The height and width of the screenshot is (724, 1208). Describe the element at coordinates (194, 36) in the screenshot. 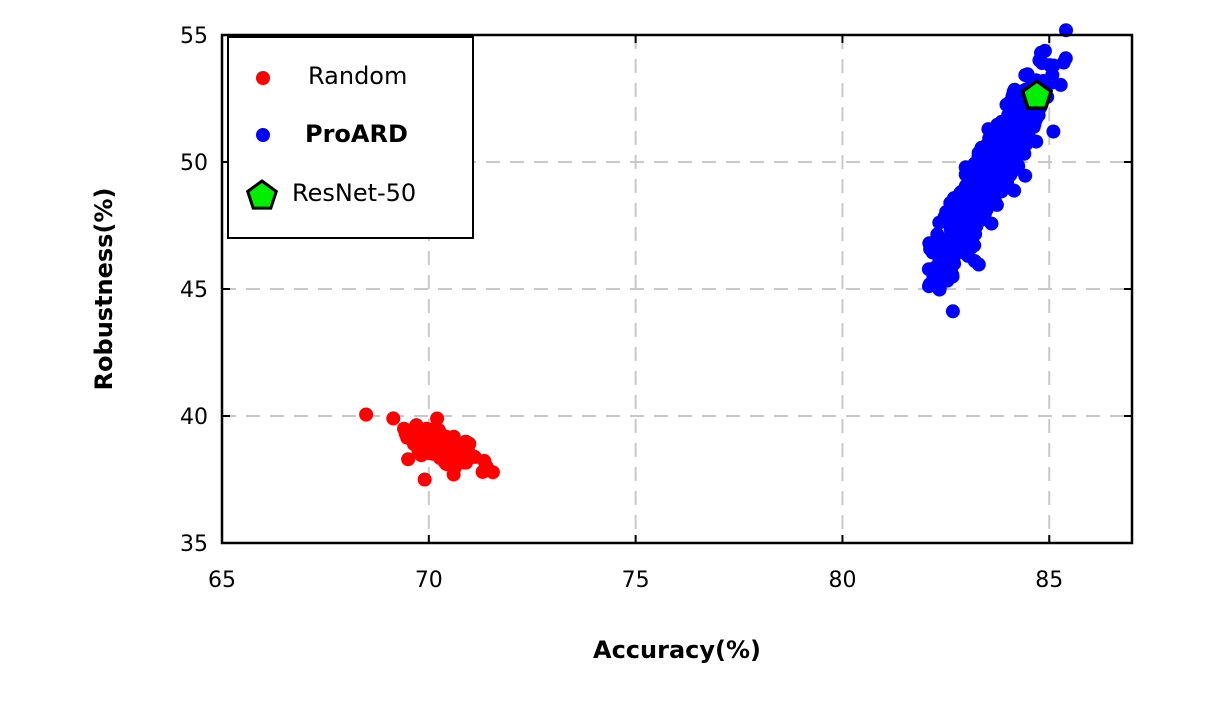

I see `y-tick-label-55: 55` at that location.